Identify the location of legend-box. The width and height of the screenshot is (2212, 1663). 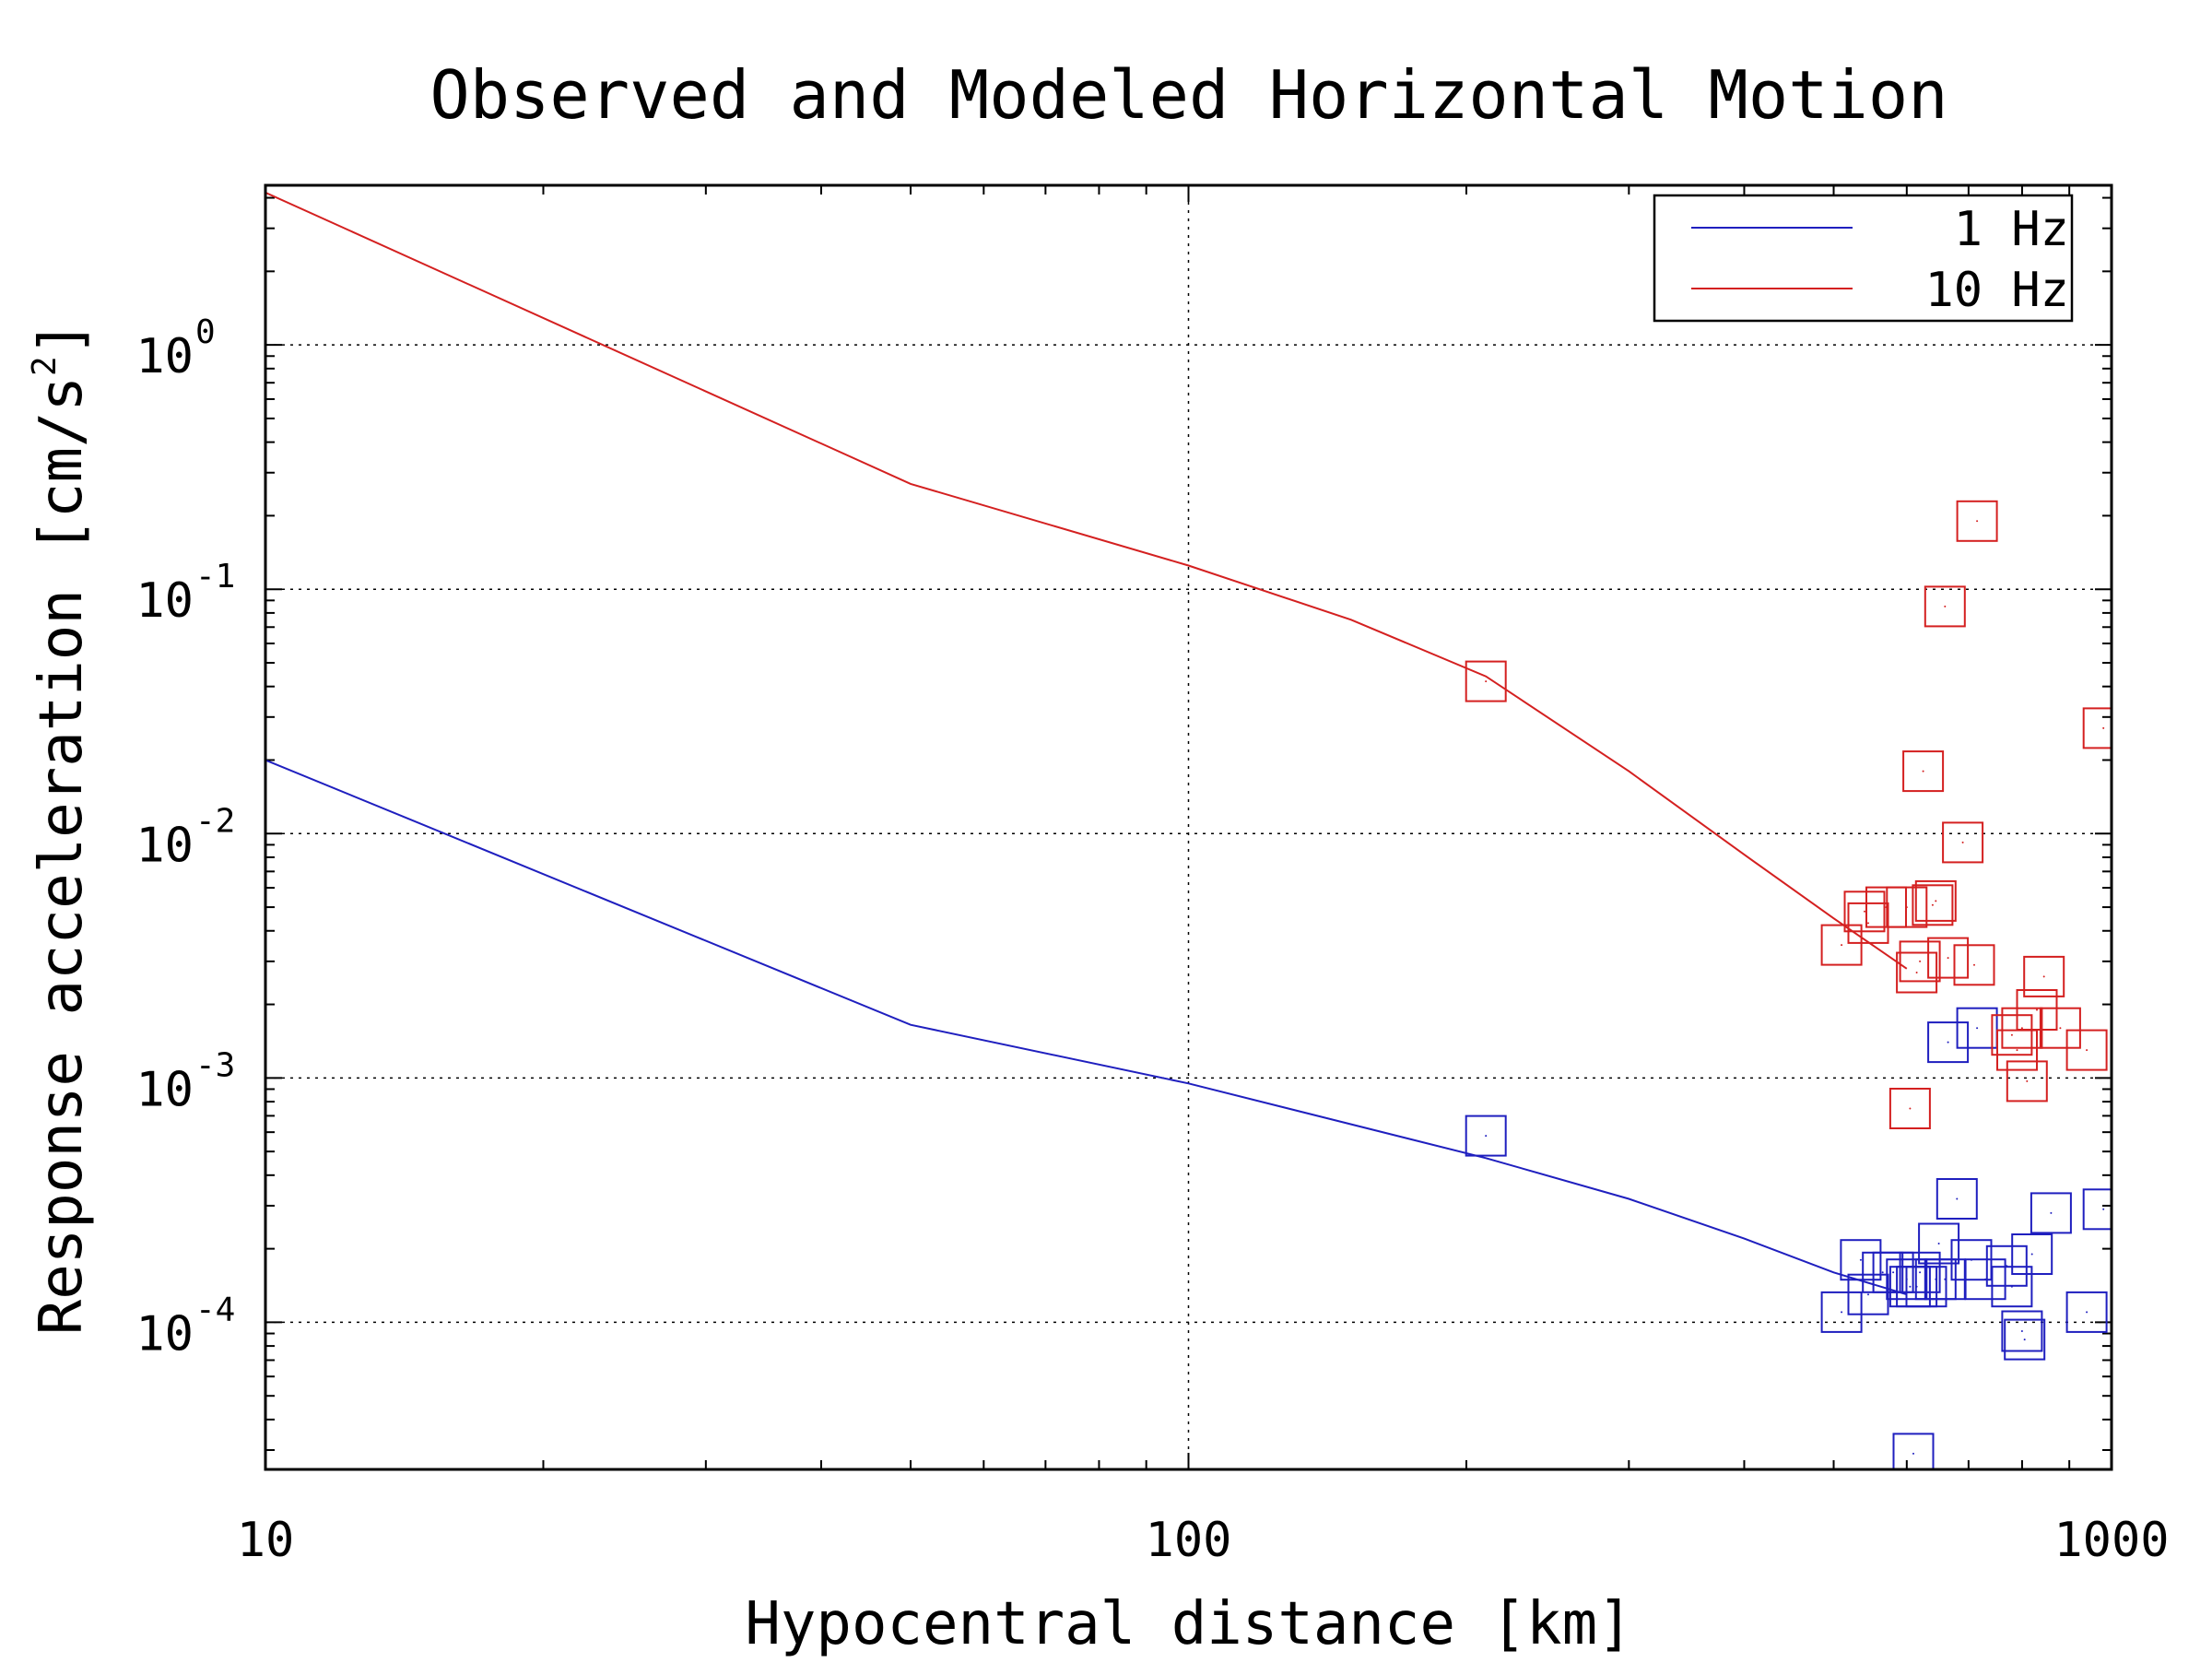
(1863, 258).